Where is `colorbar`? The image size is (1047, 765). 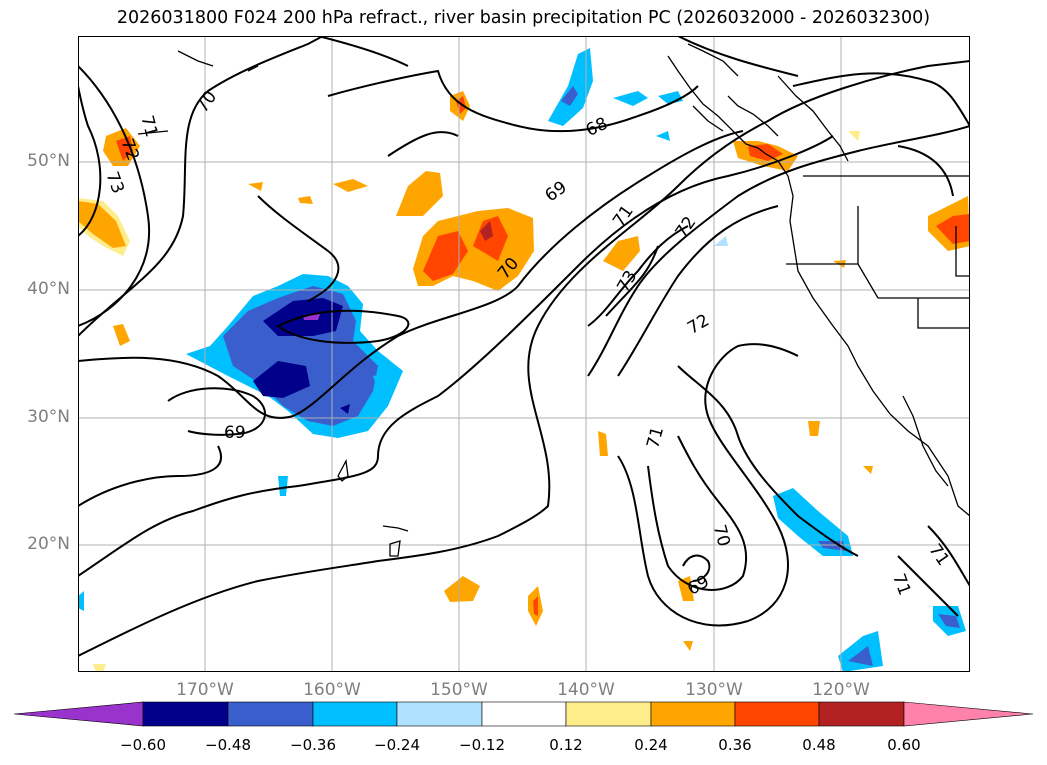
colorbar is located at coordinates (523, 714).